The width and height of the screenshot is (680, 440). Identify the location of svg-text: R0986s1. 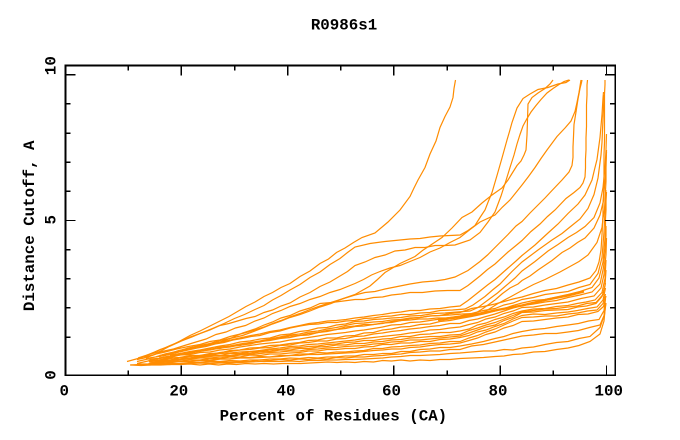
(344, 26).